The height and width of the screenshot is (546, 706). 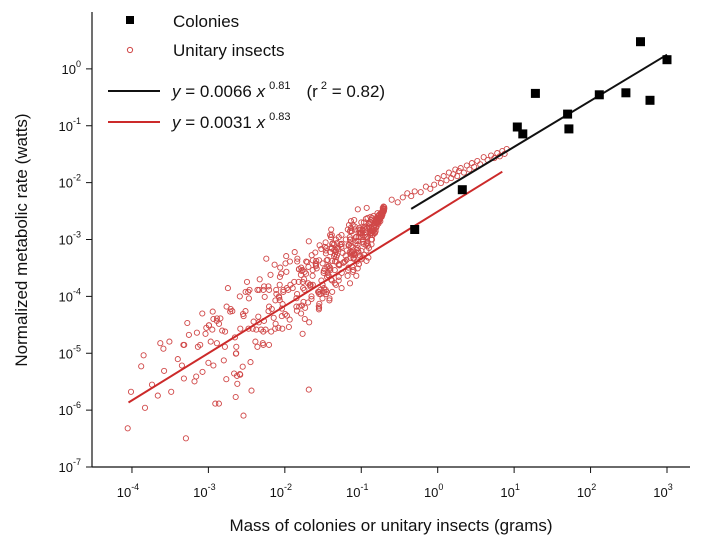 What do you see at coordinates (70, 352) in the screenshot?
I see `y-tick-label: 10-5` at bounding box center [70, 352].